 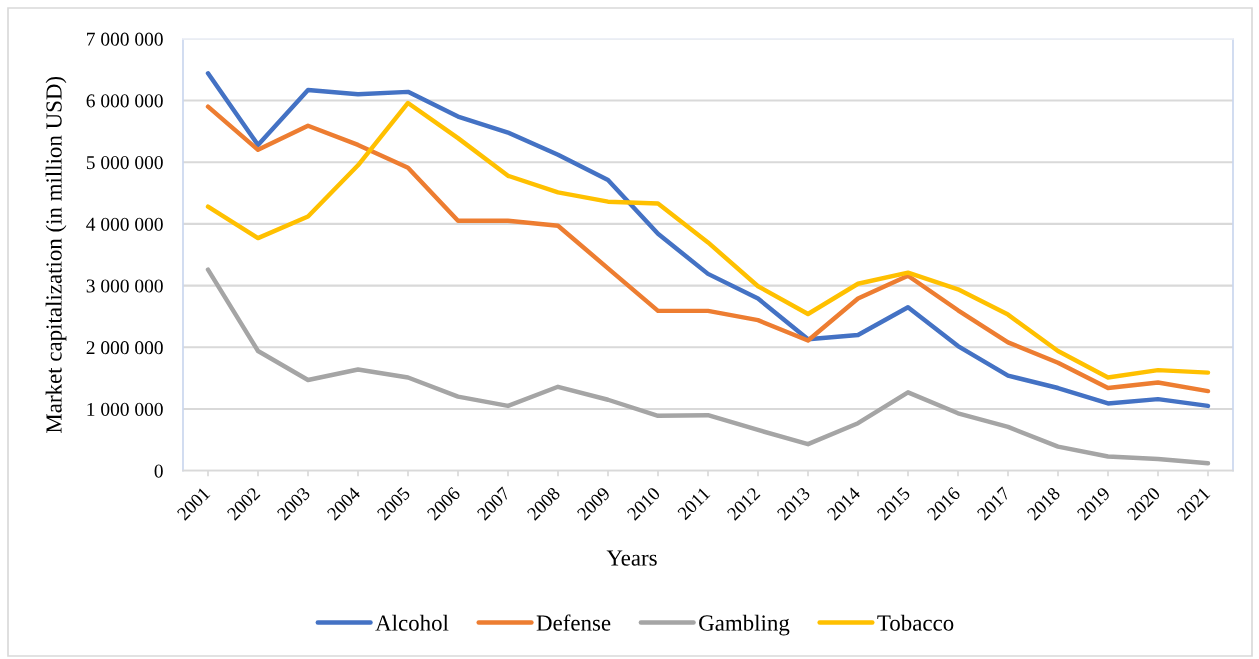 What do you see at coordinates (158, 471) in the screenshot?
I see `y-tick-label: 0` at bounding box center [158, 471].